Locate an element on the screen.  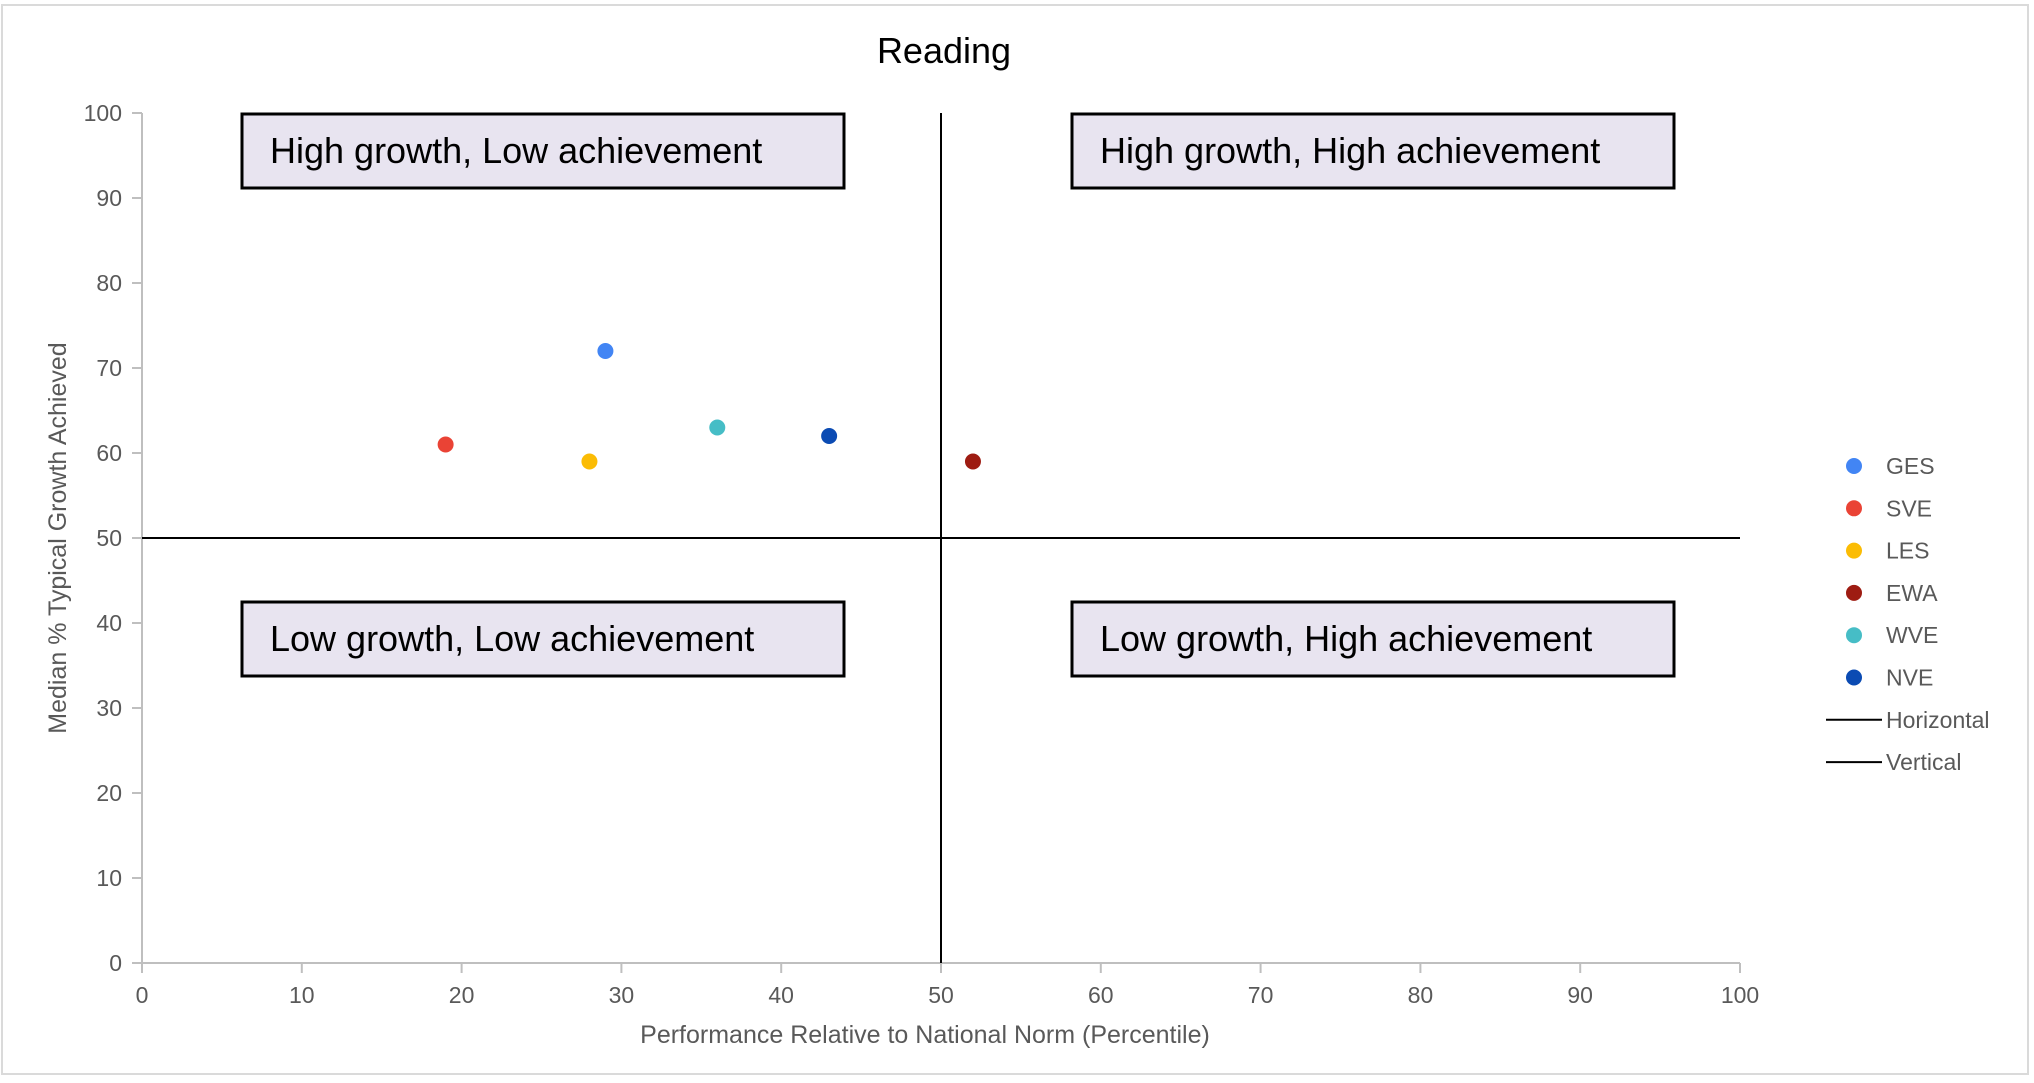
y-axis-label: Median % Typical Growth Achieved is located at coordinates (58, 537).